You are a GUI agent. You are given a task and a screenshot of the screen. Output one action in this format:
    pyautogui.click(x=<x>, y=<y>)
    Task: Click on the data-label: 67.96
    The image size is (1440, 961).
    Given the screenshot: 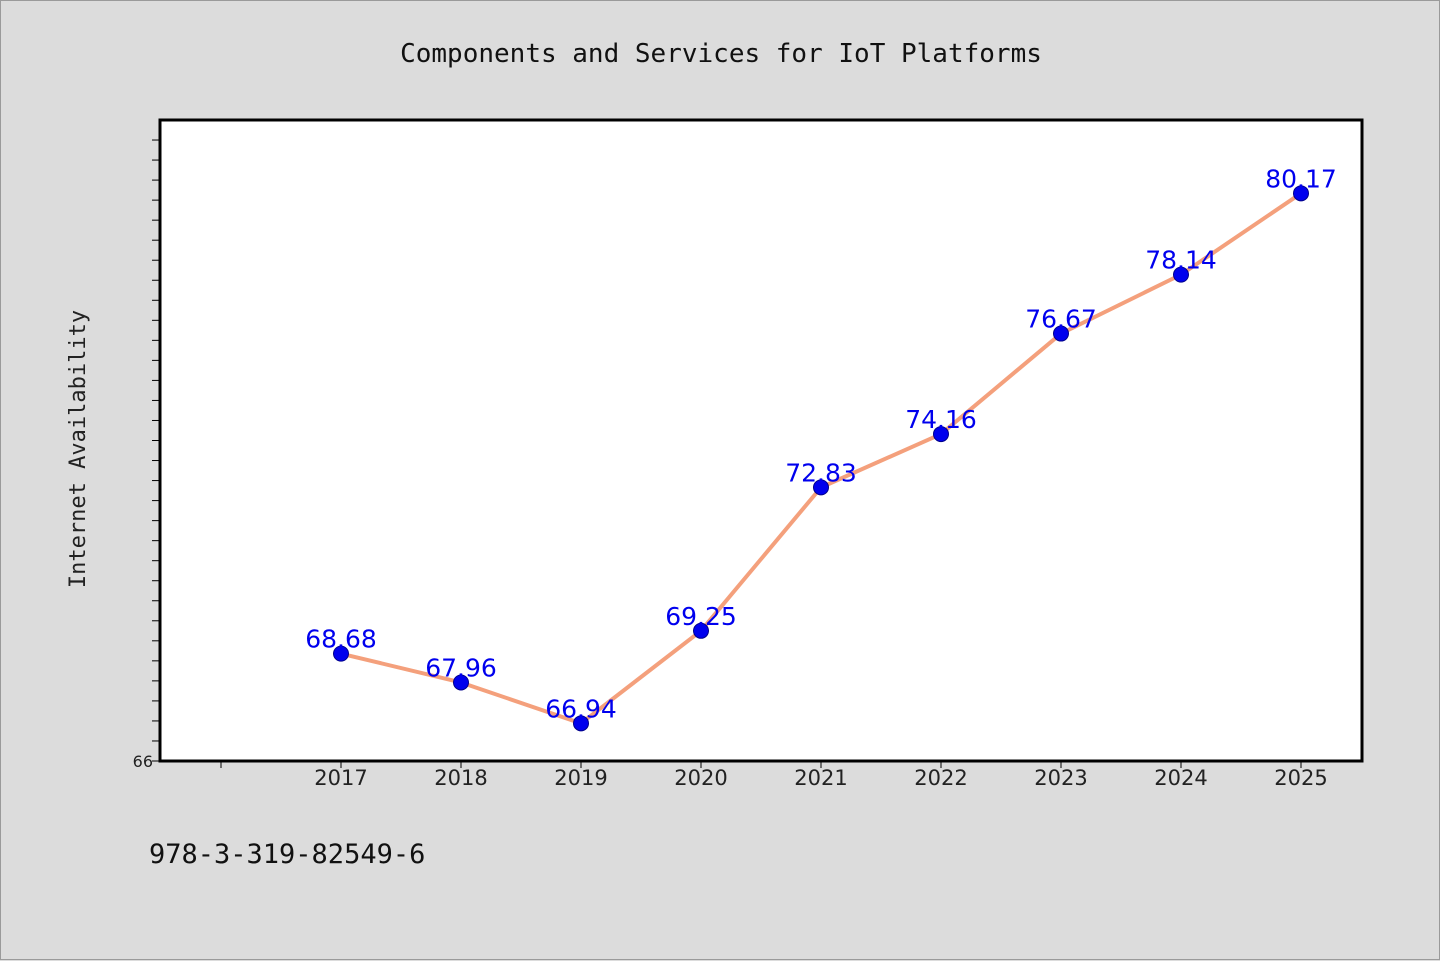 What is the action you would take?
    pyautogui.click(x=461, y=667)
    